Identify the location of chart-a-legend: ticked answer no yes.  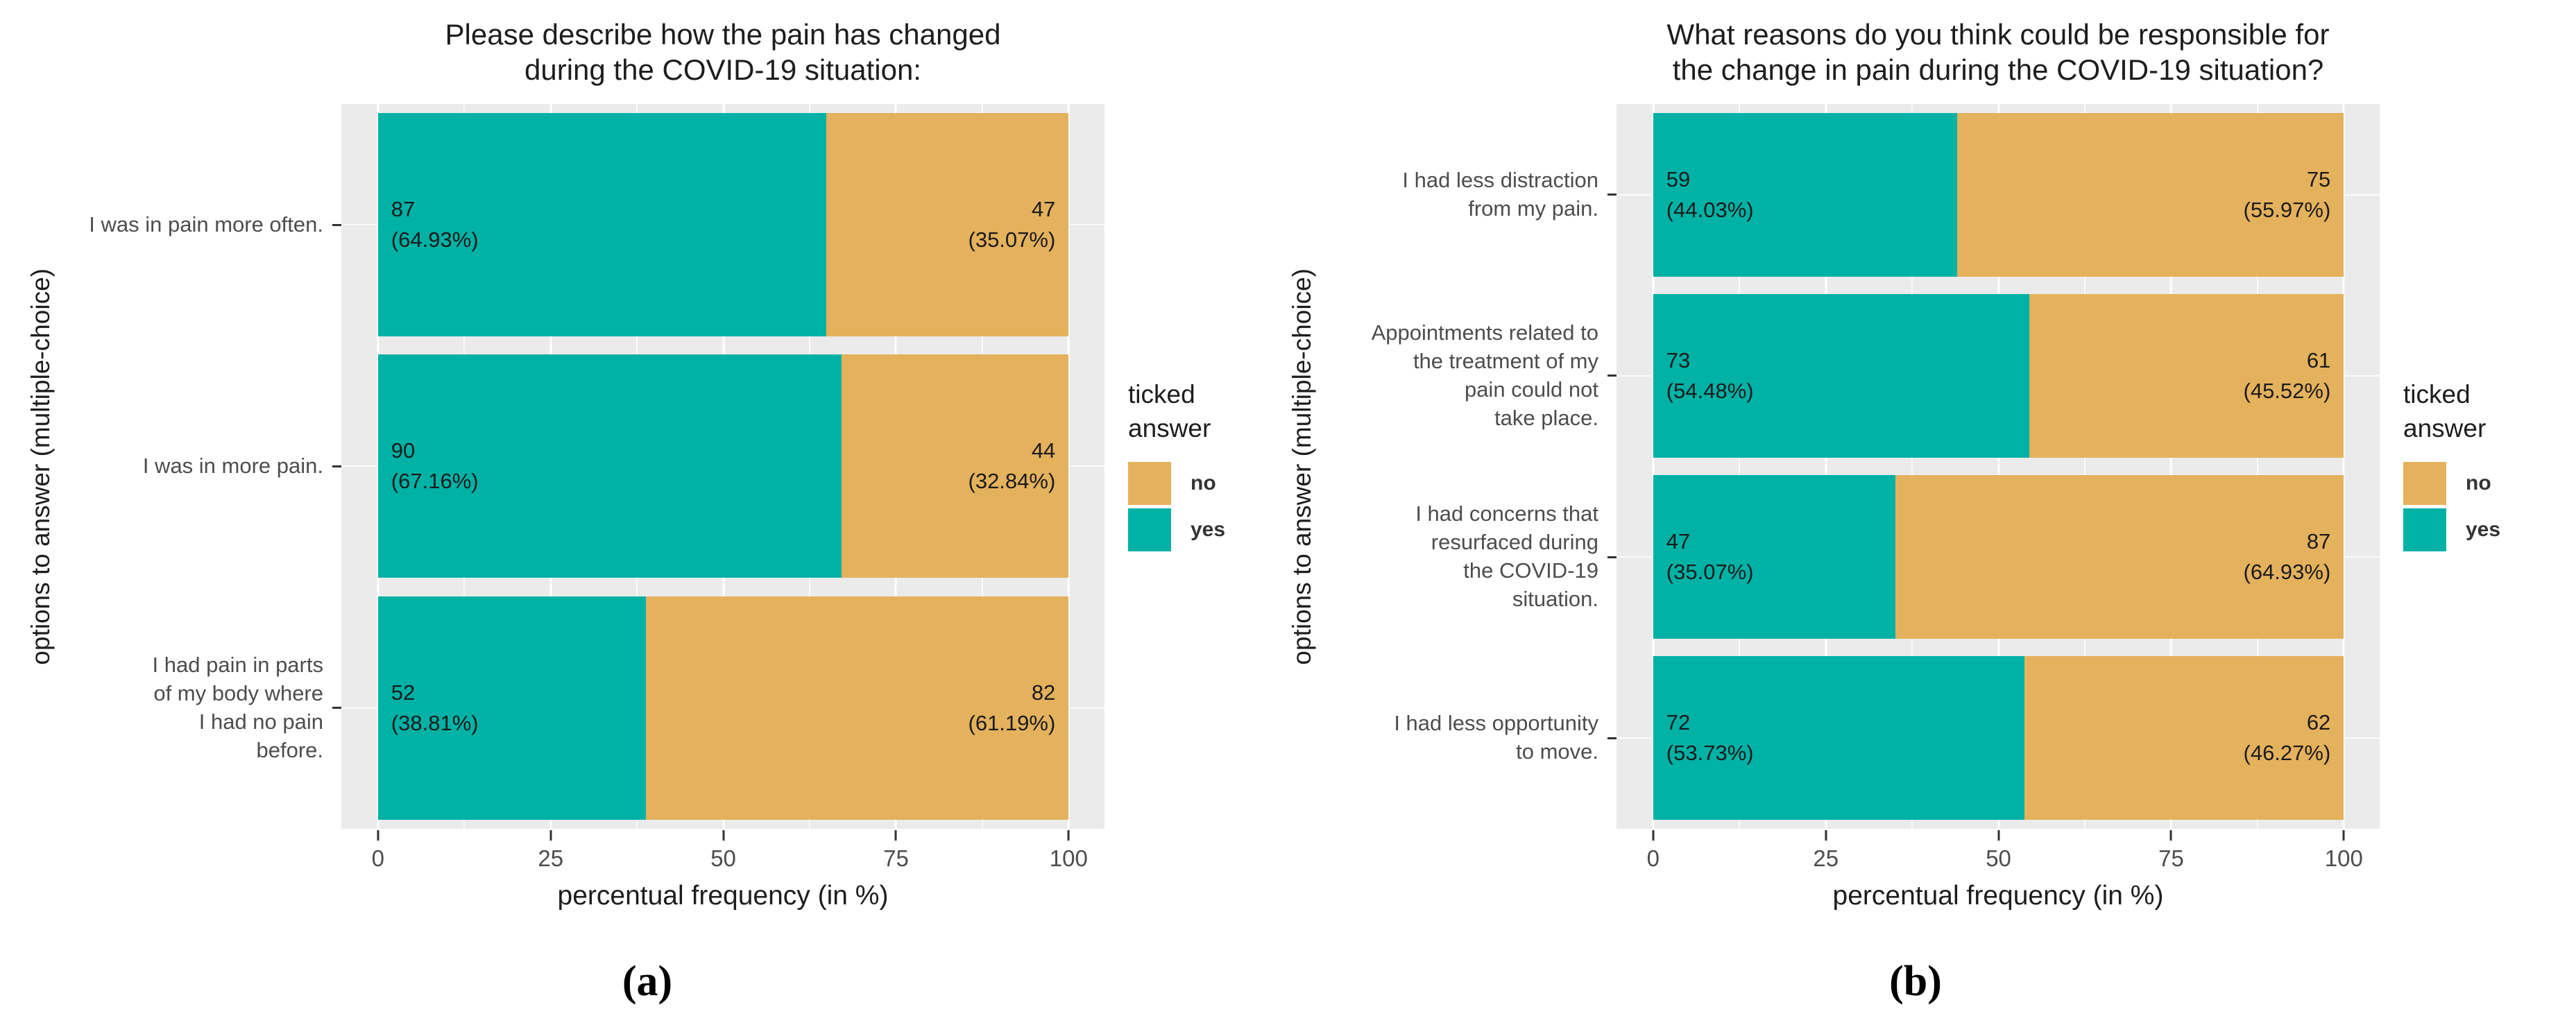
(1191, 466).